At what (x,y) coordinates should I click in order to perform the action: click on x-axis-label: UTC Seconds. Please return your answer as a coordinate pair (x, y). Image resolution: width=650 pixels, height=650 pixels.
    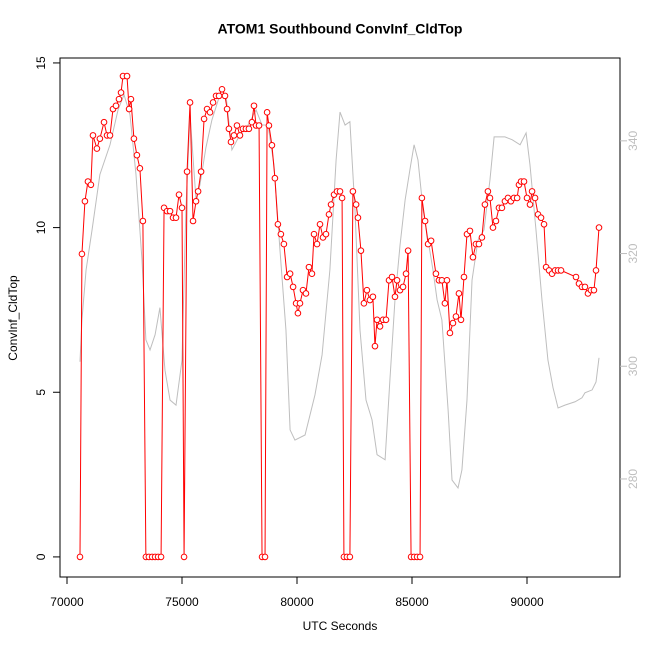
    Looking at the image, I should click on (340, 626).